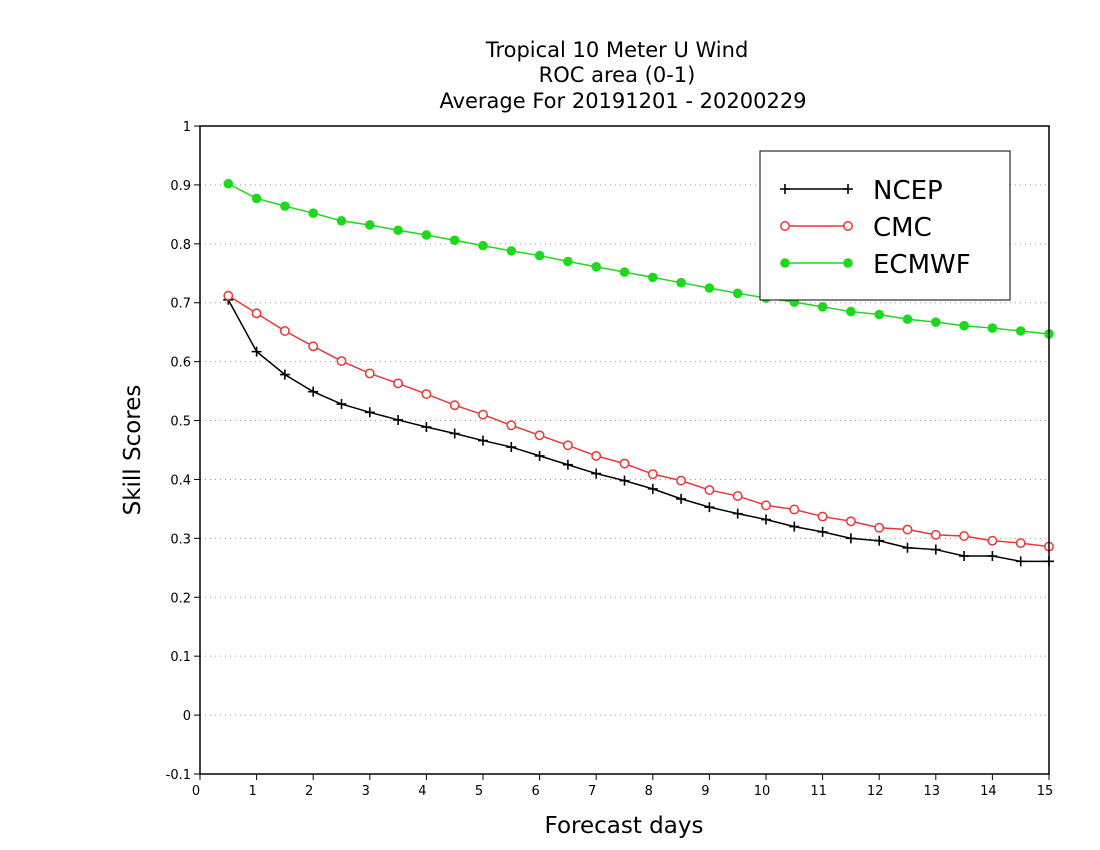 Image resolution: width=1100 pixels, height=850 pixels. I want to click on legend-entry-cmc: CMC, so click(856, 228).